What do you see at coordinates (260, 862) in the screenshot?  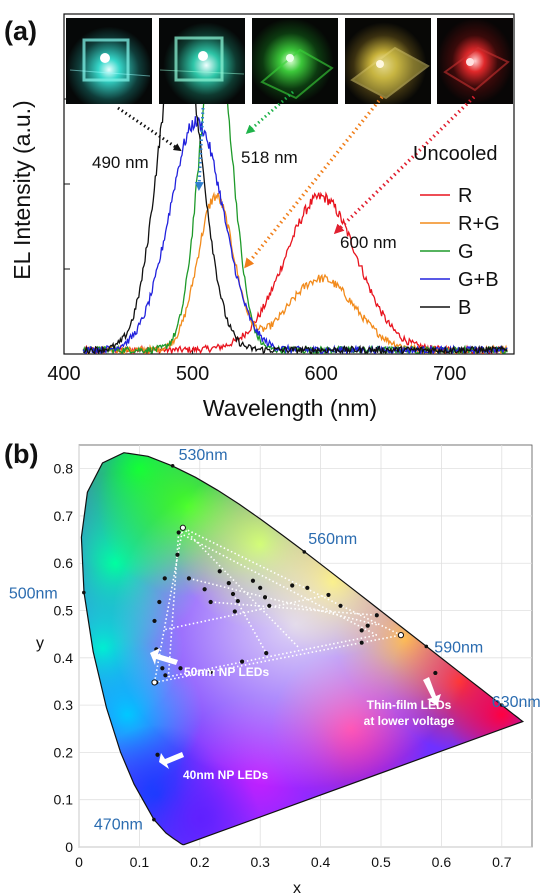 I see `cie-x-tick-label: 0.3` at bounding box center [260, 862].